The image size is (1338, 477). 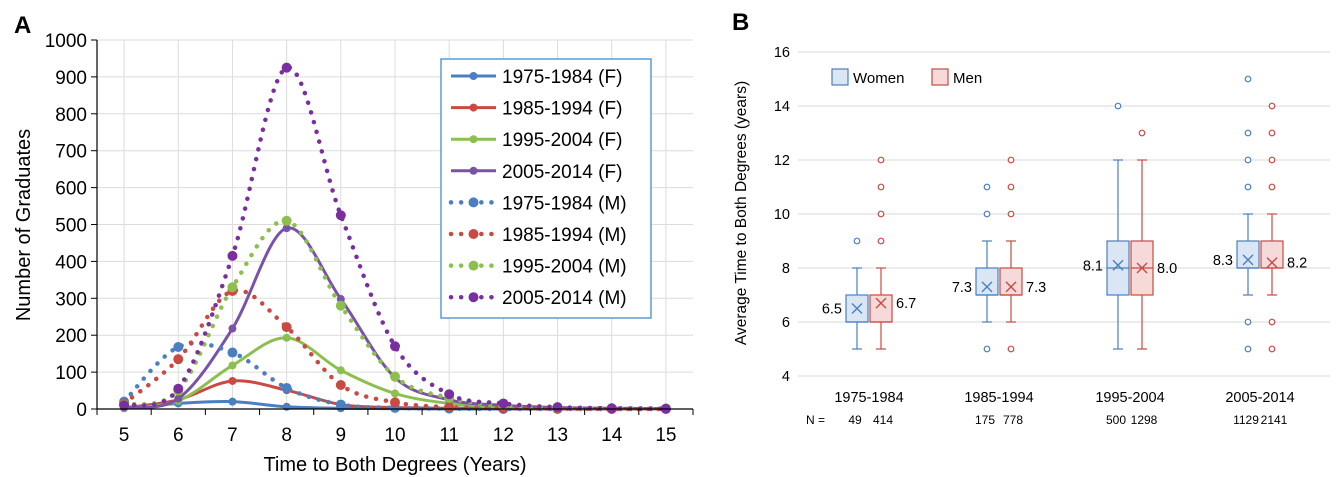 I want to click on b-n-men: 778, so click(x=1013, y=420).